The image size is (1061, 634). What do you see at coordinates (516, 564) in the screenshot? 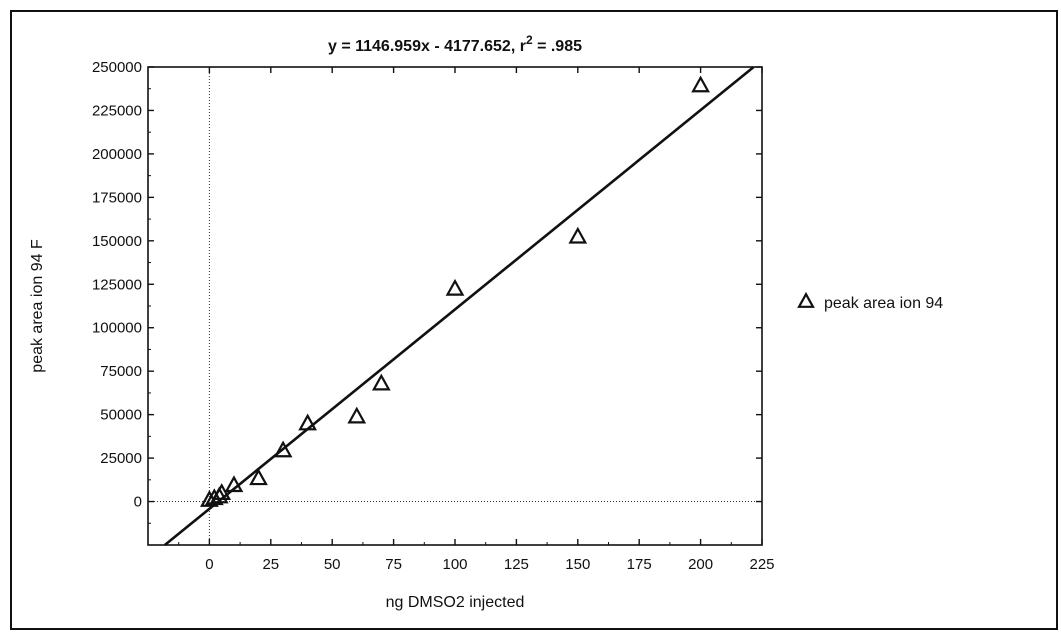
I see `x-tick-label: 125` at bounding box center [516, 564].